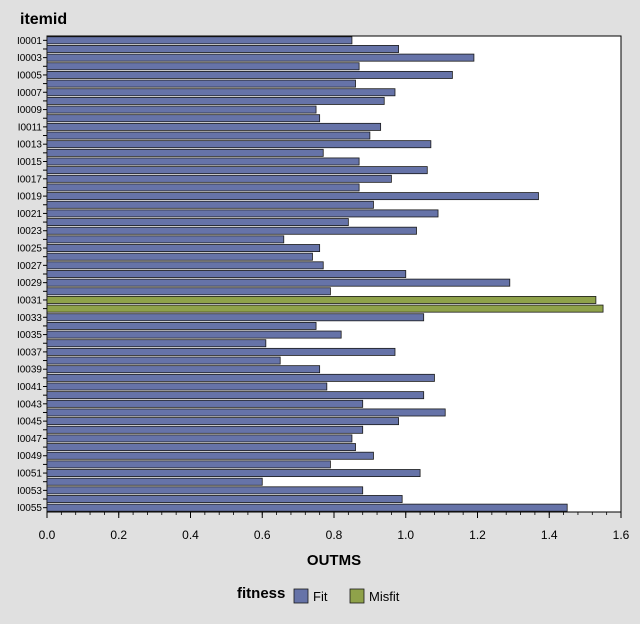  I want to click on y-tick-label: I0035, so click(29, 335).